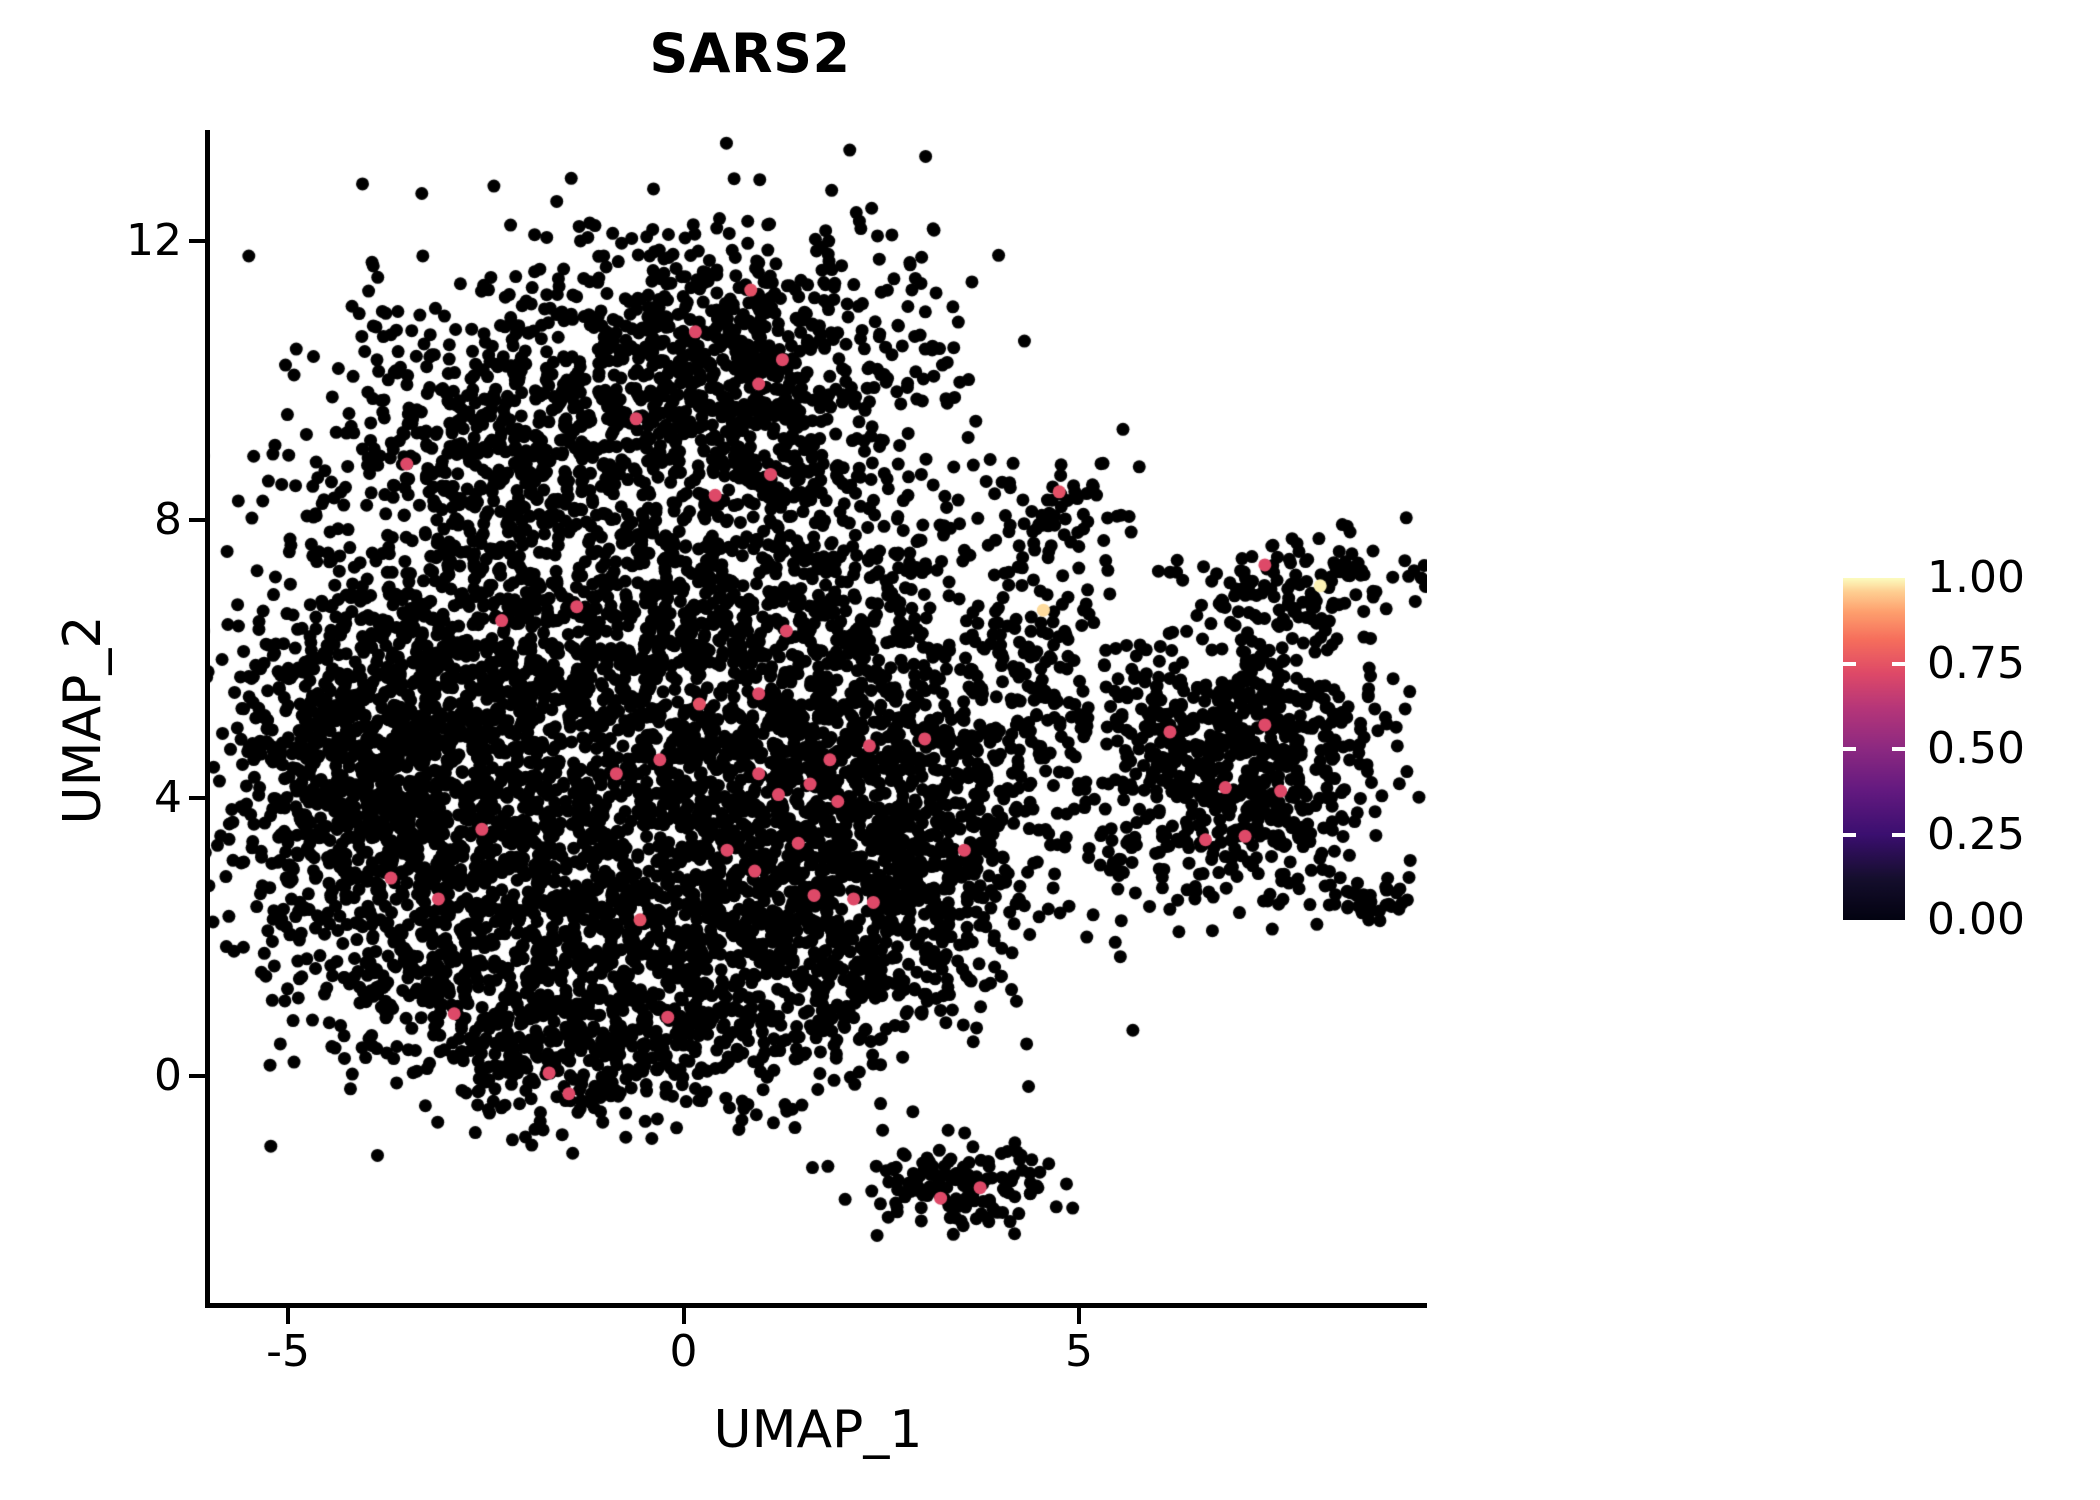 The height and width of the screenshot is (1500, 2100). I want to click on y-tick-label: 12, so click(154, 241).